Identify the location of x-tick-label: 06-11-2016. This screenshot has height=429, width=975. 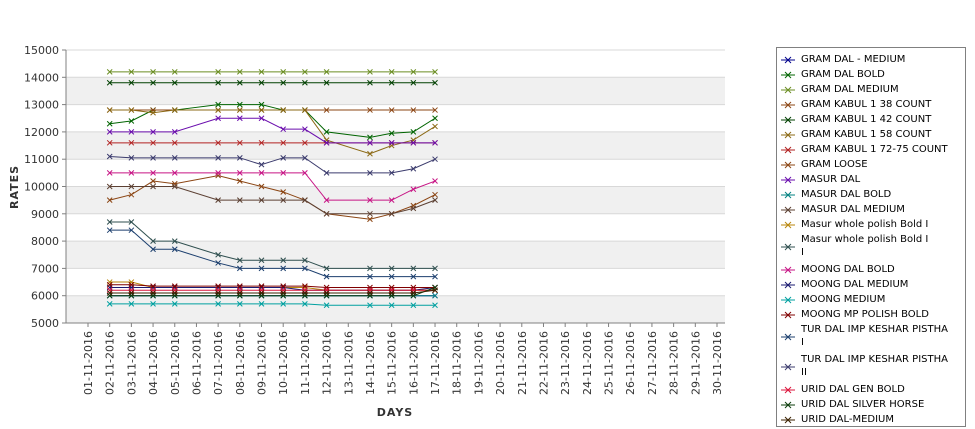
(196, 363).